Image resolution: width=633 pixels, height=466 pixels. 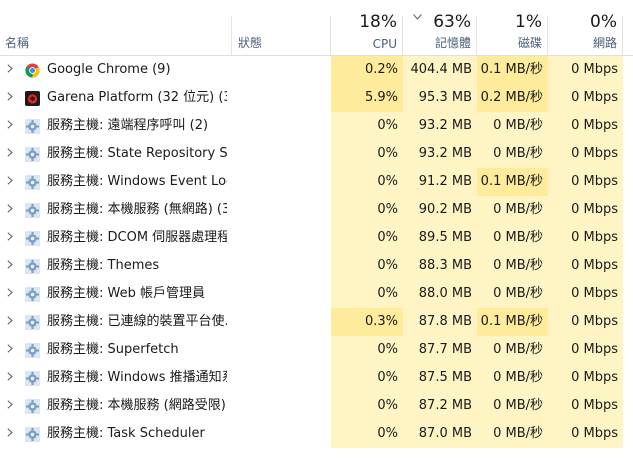 What do you see at coordinates (528, 22) in the screenshot?
I see `disk-total-percent: 1%` at bounding box center [528, 22].